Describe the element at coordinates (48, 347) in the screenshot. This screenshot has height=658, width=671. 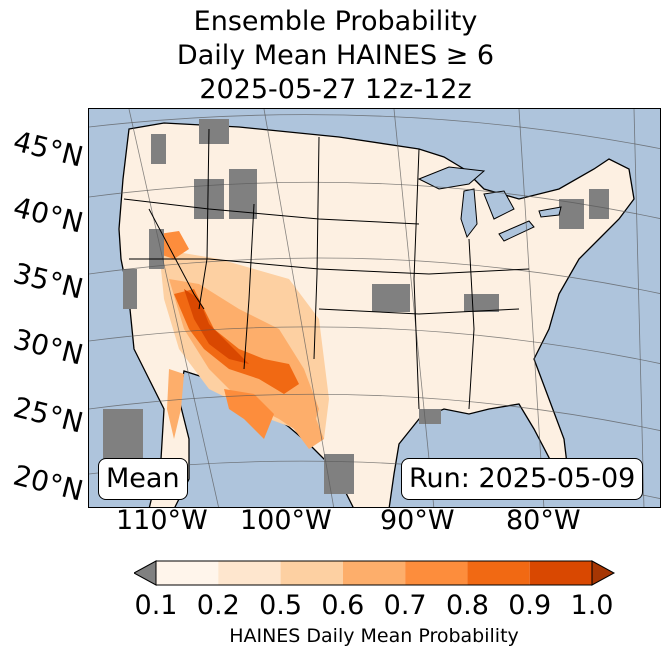
I see `lat-label-30: 30°N` at that location.